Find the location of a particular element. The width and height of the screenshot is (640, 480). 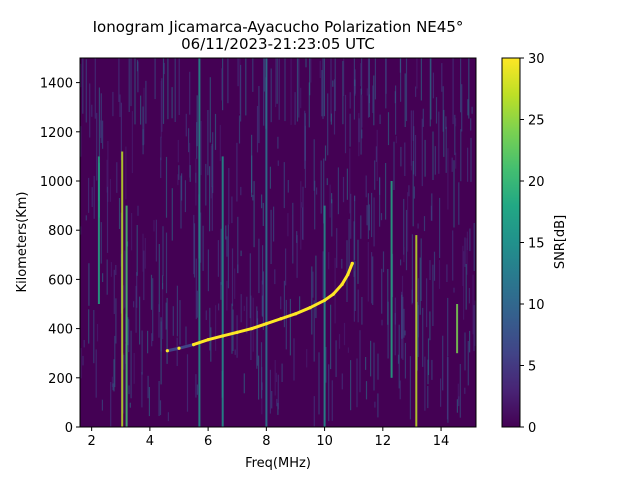

y-tick-label: 400 is located at coordinates (60, 330).